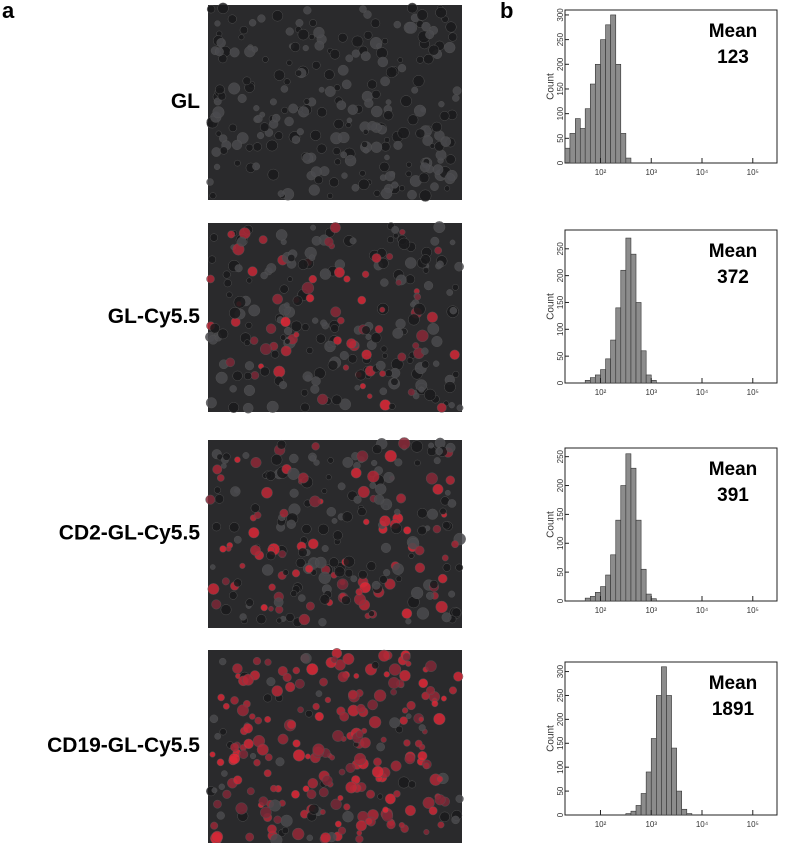 The height and width of the screenshot is (843, 785). I want to click on row-label: CD19-GL-Cy5.5, so click(123, 745).